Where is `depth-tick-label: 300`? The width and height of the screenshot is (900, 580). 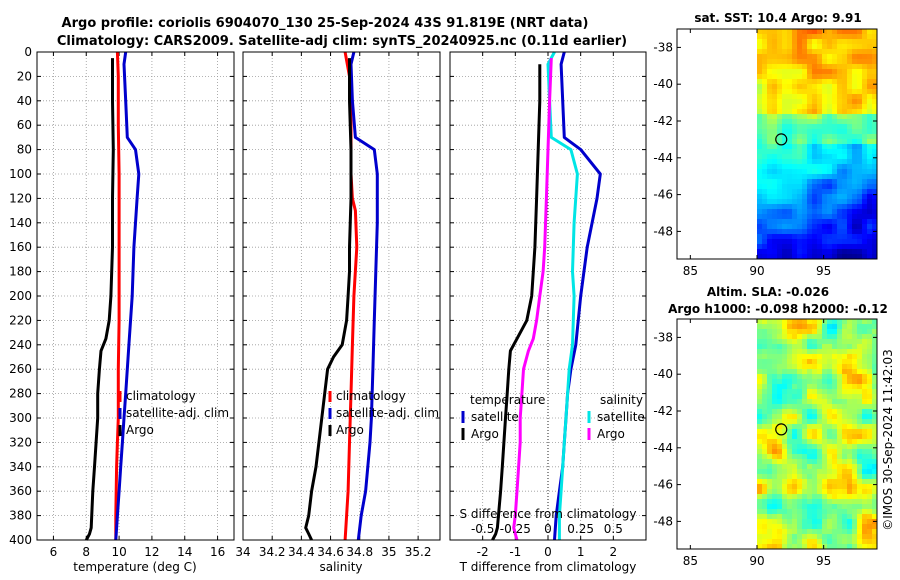 depth-tick-label: 300 is located at coordinates (20, 418).